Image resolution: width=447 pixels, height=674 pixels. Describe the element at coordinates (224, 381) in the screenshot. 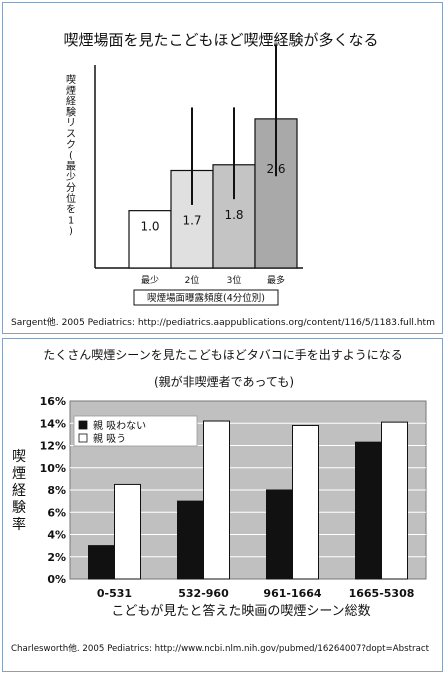

I see `chart-subtitle: (親が非喫煙者であっても)` at that location.